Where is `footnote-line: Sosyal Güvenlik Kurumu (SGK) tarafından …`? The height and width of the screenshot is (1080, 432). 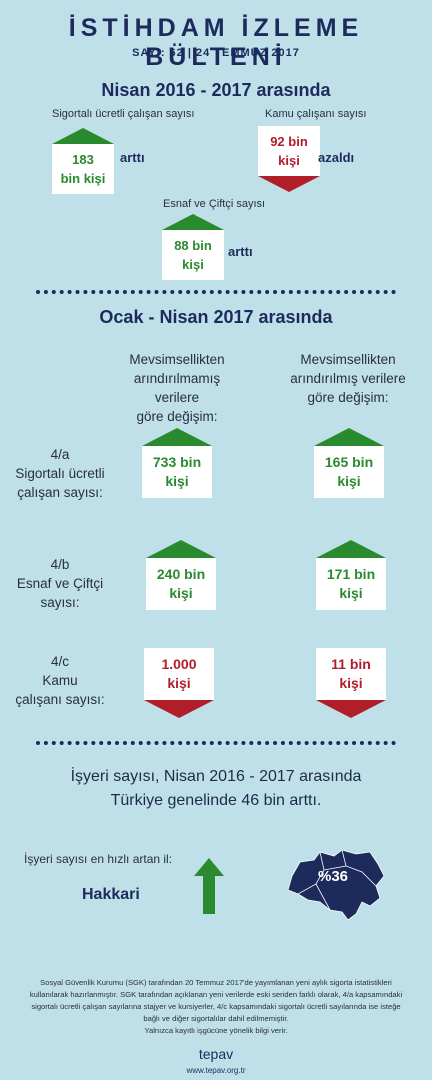 footnote-line: Sosyal Güvenlik Kurumu (SGK) tarafından … is located at coordinates (216, 982).